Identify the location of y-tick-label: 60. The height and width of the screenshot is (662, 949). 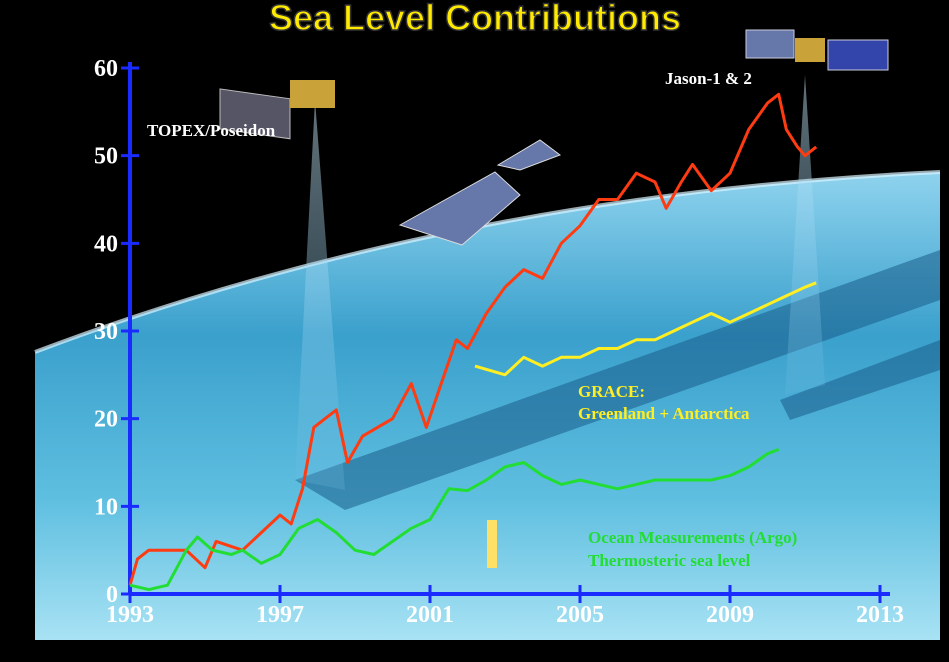
(106, 69).